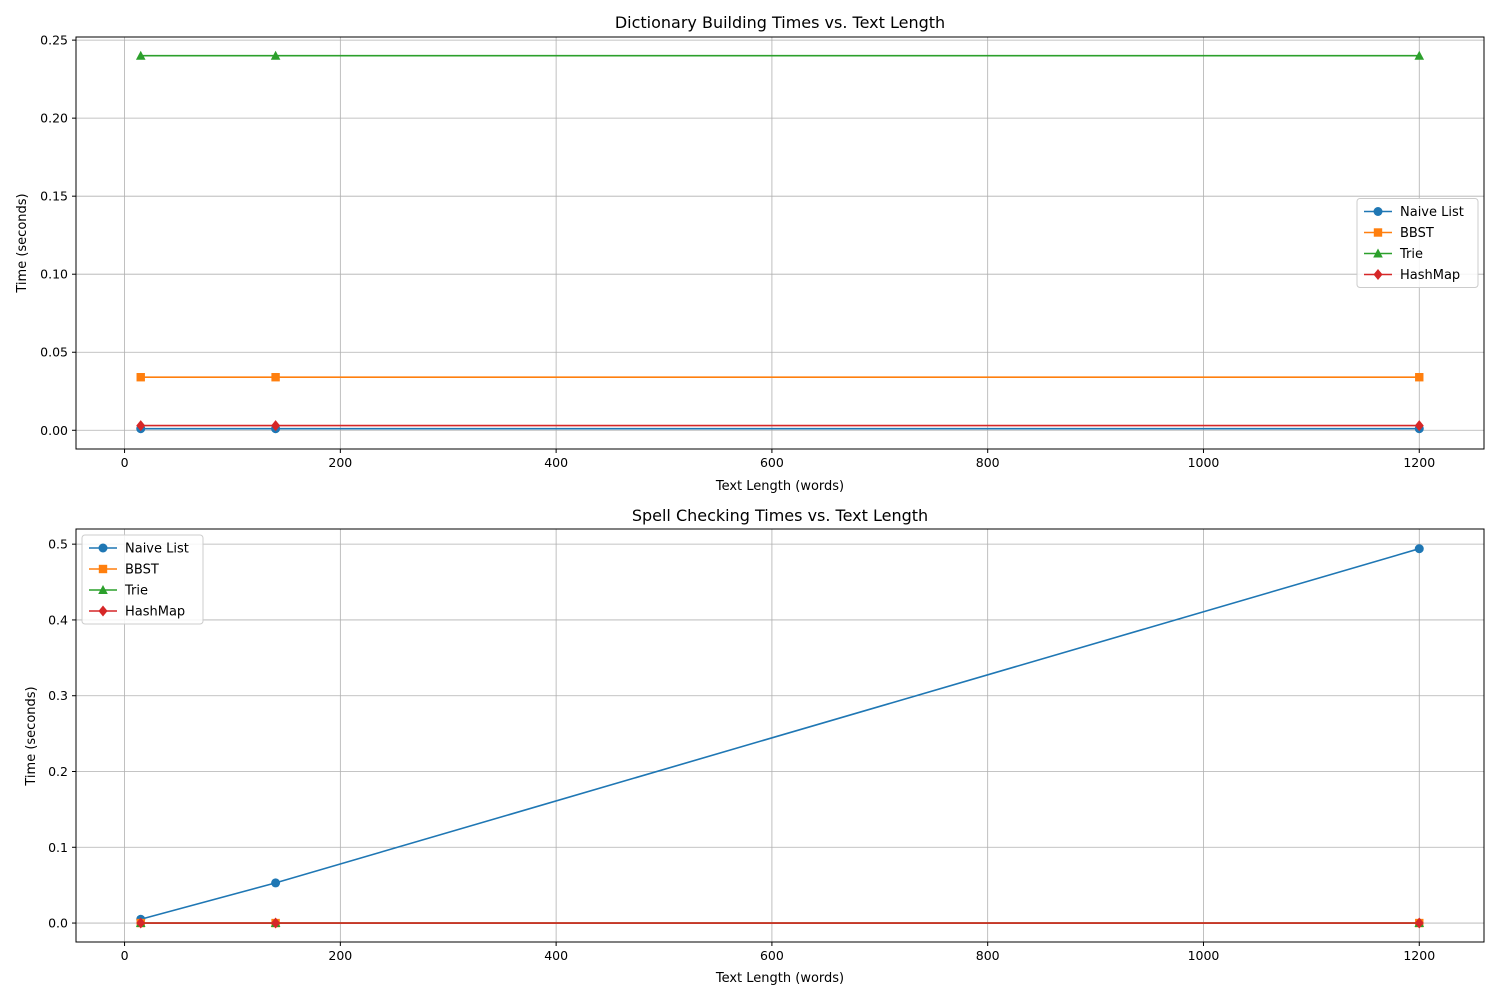 Image resolution: width=1500 pixels, height=1000 pixels. What do you see at coordinates (58, 695) in the screenshot?
I see `y-tick-label: 0.3` at bounding box center [58, 695].